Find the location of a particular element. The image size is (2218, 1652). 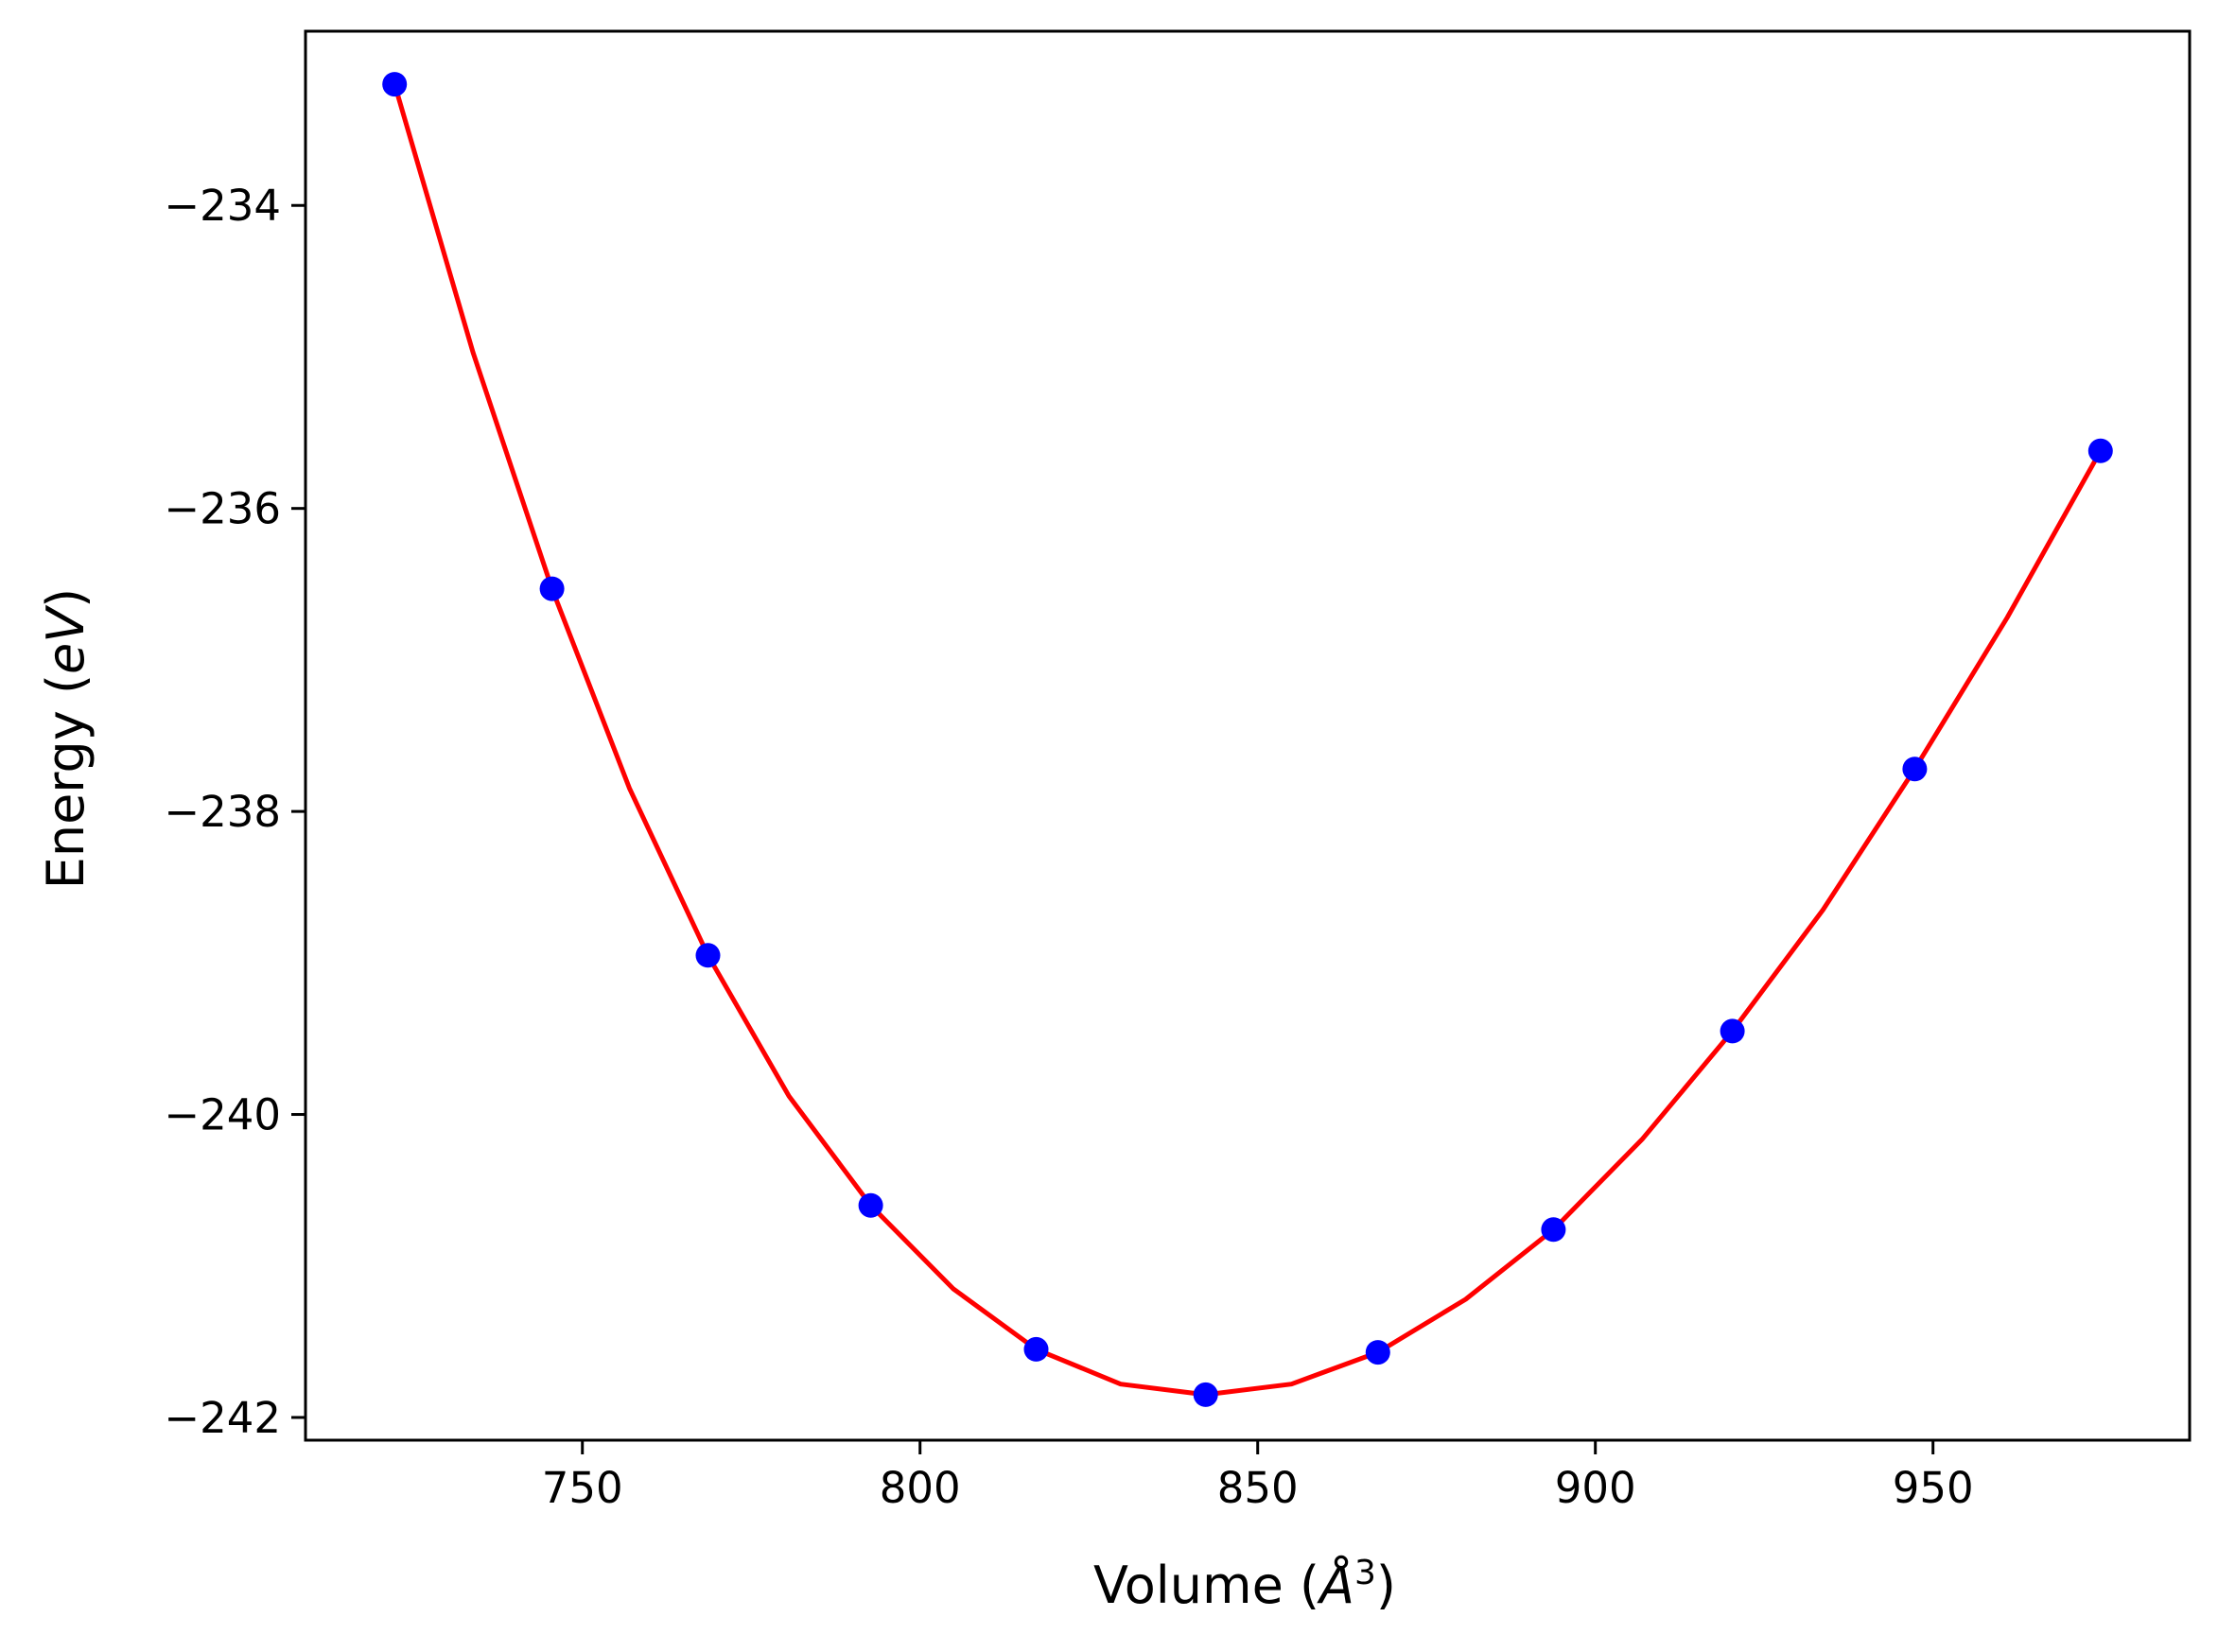

y-axis-label: Energy (eV) is located at coordinates (66, 739).